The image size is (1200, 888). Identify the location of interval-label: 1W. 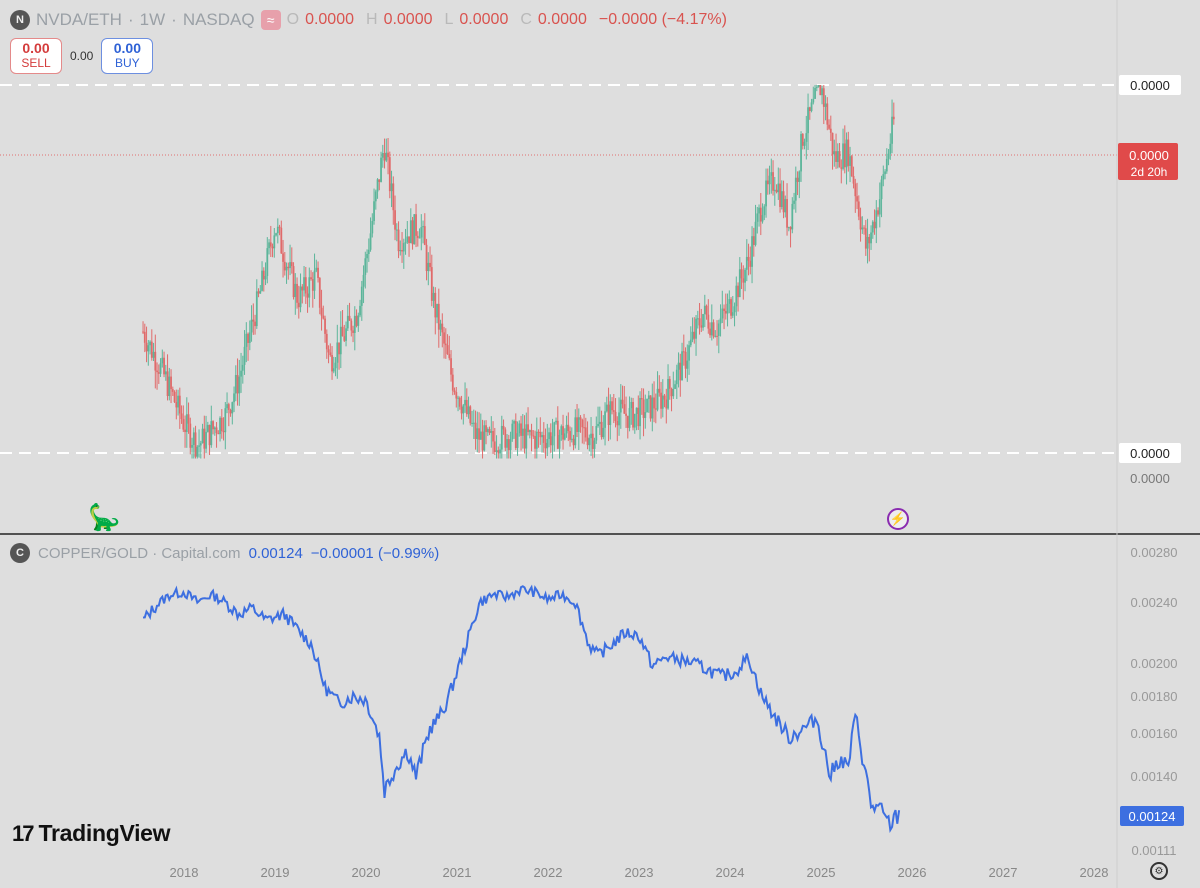
(152, 19).